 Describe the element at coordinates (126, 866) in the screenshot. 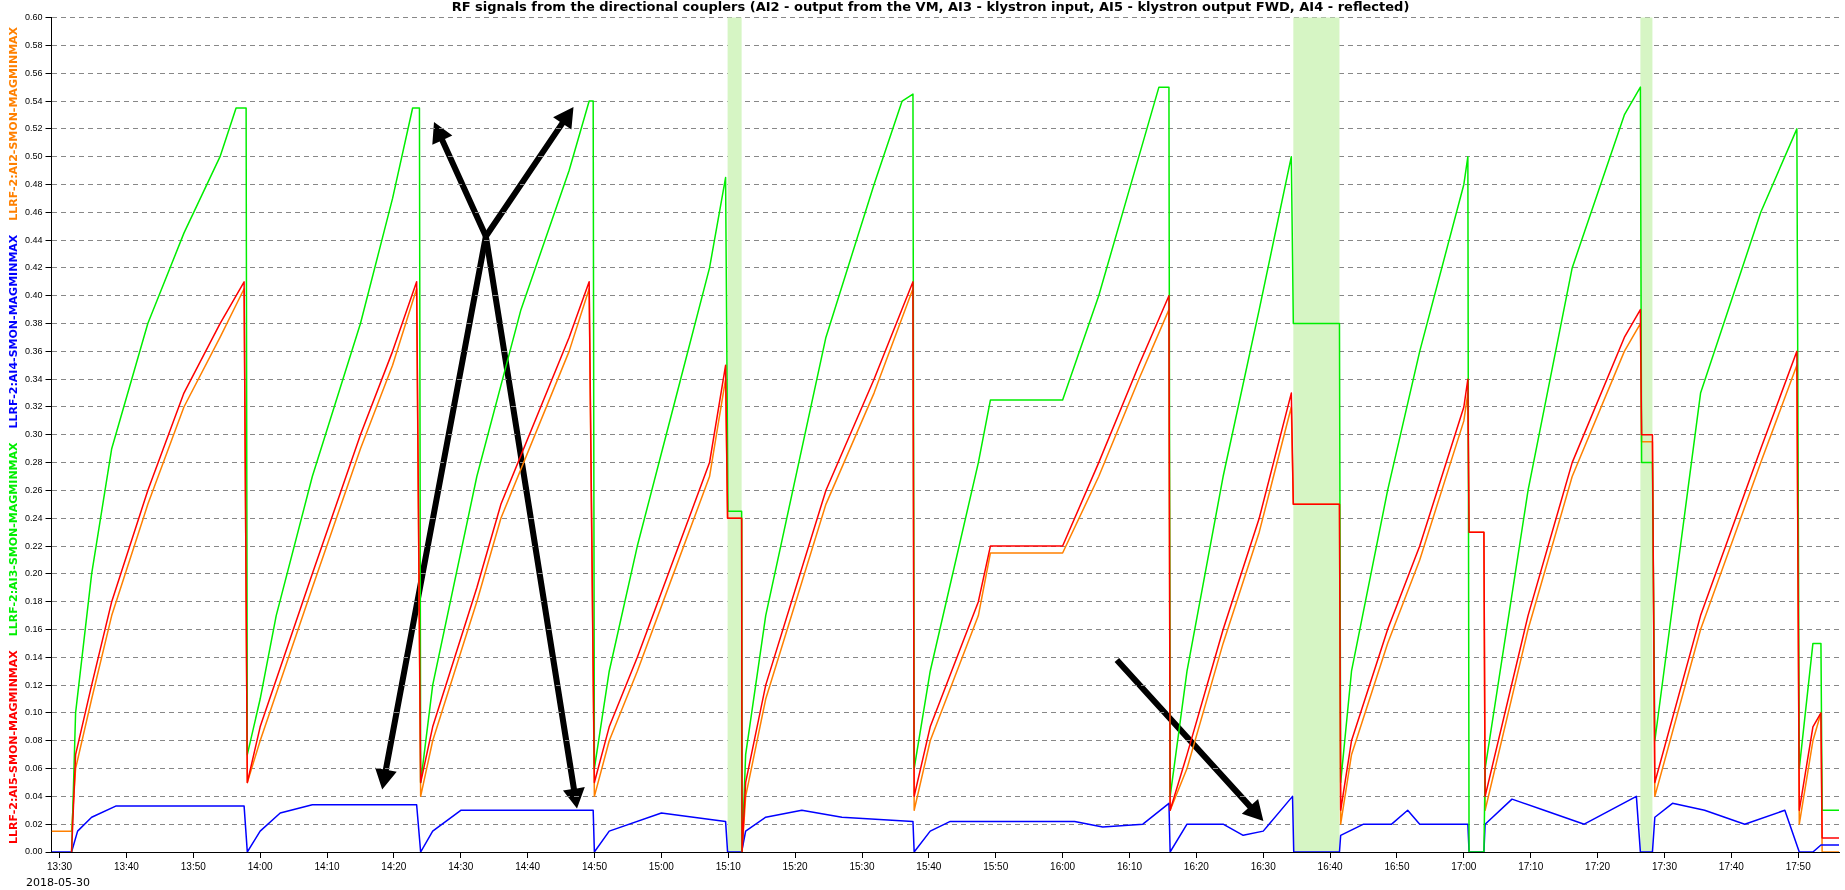

I see `x-tick-label: 13:40` at that location.